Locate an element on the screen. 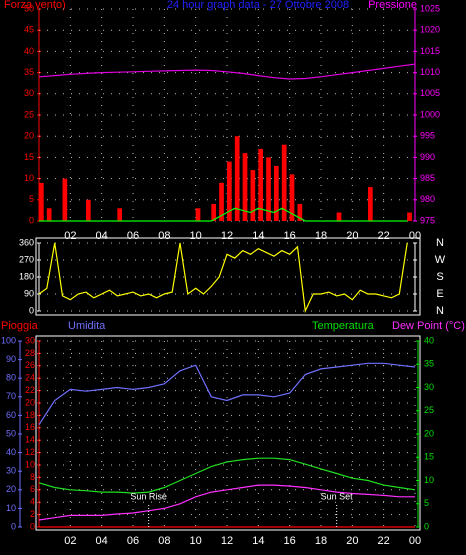 Image resolution: width=466 pixels, height=555 pixels. y-tick-label: 1010 is located at coordinates (430, 72).